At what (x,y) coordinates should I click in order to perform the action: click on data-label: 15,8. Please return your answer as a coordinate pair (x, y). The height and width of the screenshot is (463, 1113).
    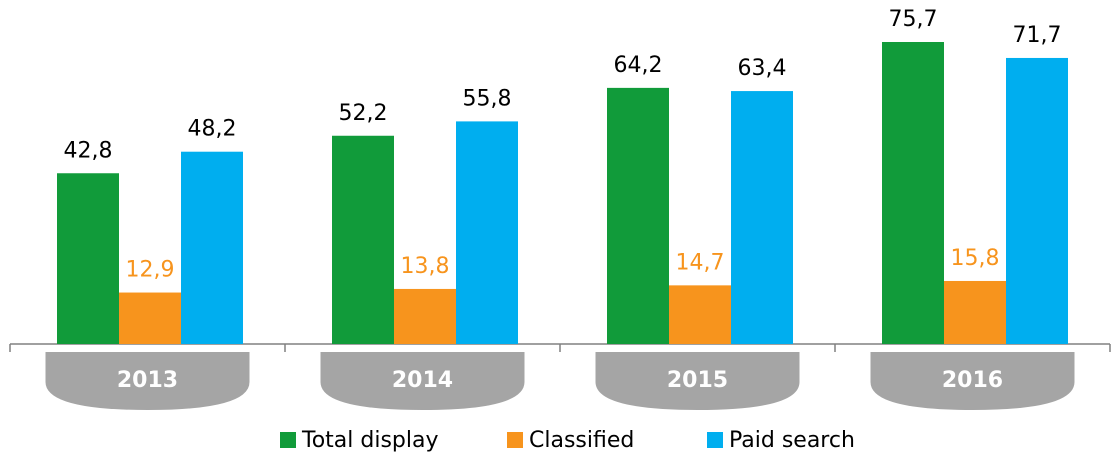
    Looking at the image, I should click on (975, 258).